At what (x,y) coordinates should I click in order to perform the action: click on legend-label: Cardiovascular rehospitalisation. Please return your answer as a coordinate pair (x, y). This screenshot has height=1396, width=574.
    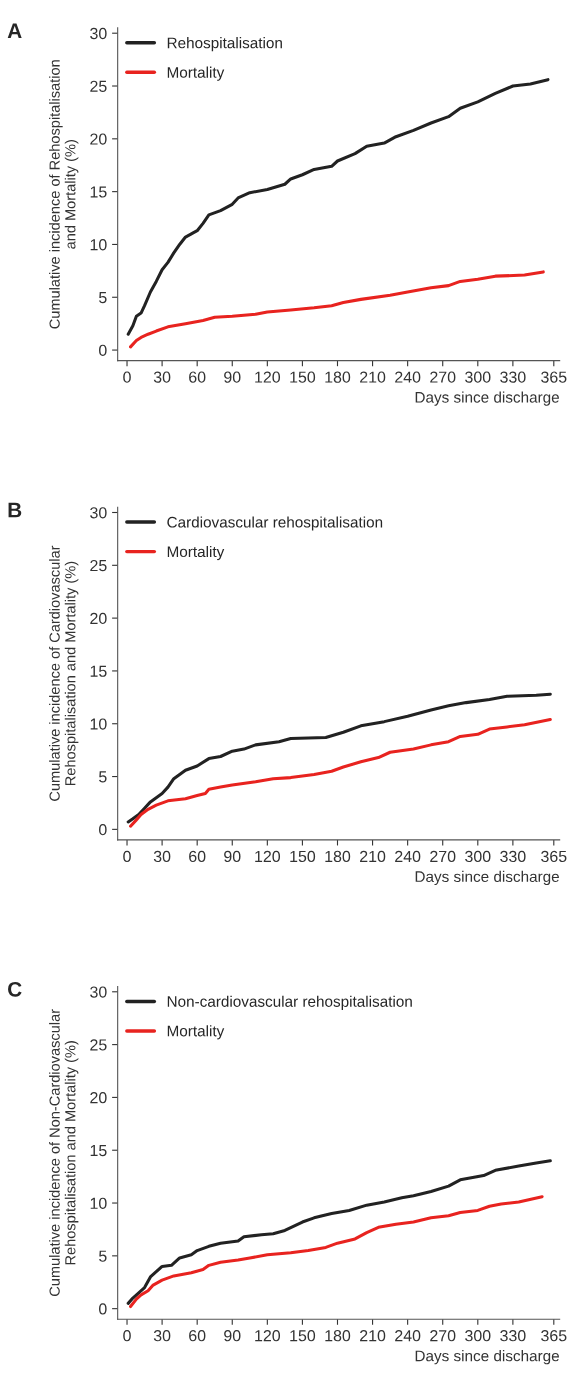
    Looking at the image, I should click on (275, 523).